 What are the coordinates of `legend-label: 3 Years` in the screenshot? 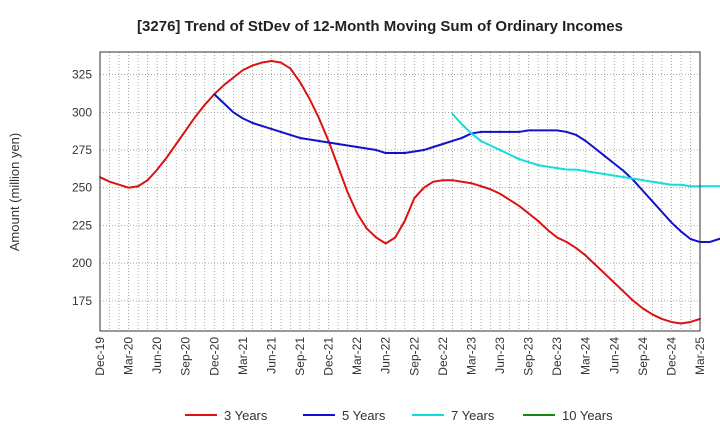 It's located at (246, 415).